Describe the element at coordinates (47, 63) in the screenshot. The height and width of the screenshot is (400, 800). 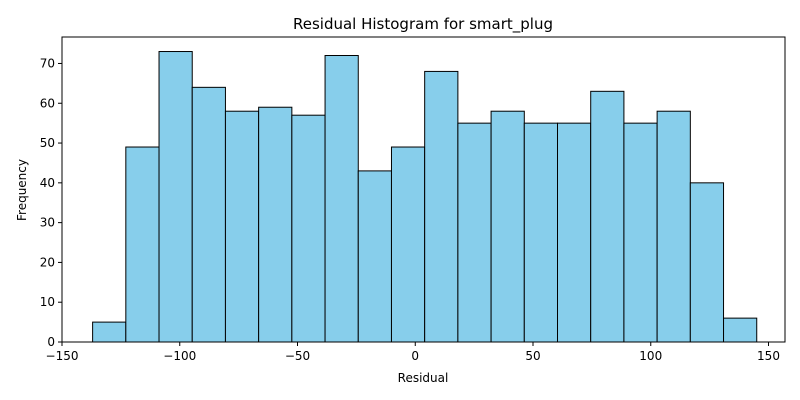
I see `y-tick-label: 70` at that location.